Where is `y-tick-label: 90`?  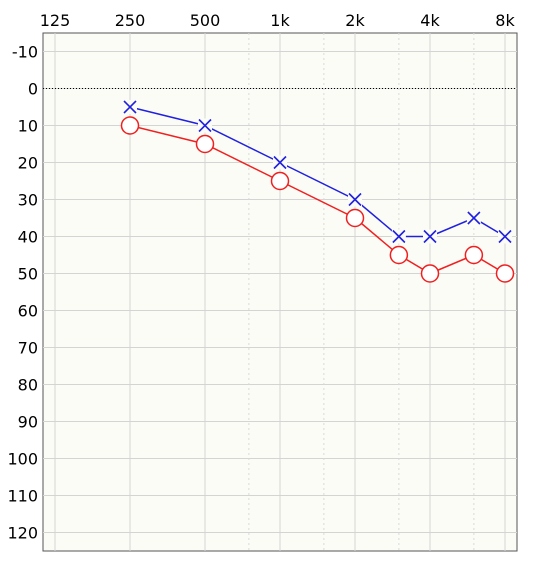
y-tick-label: 90 is located at coordinates (28, 422).